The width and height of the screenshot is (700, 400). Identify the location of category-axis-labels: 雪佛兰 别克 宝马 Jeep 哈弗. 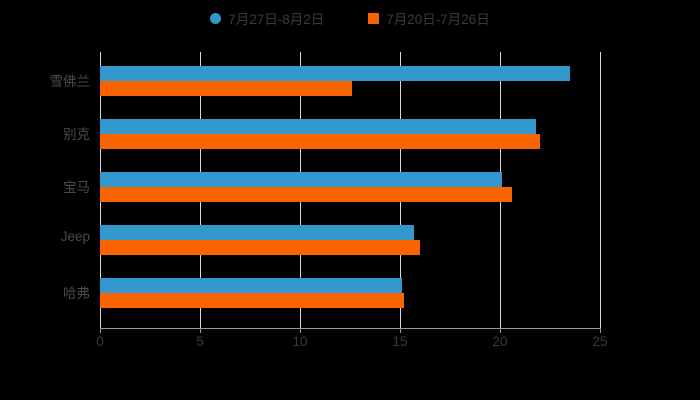
(45, 190).